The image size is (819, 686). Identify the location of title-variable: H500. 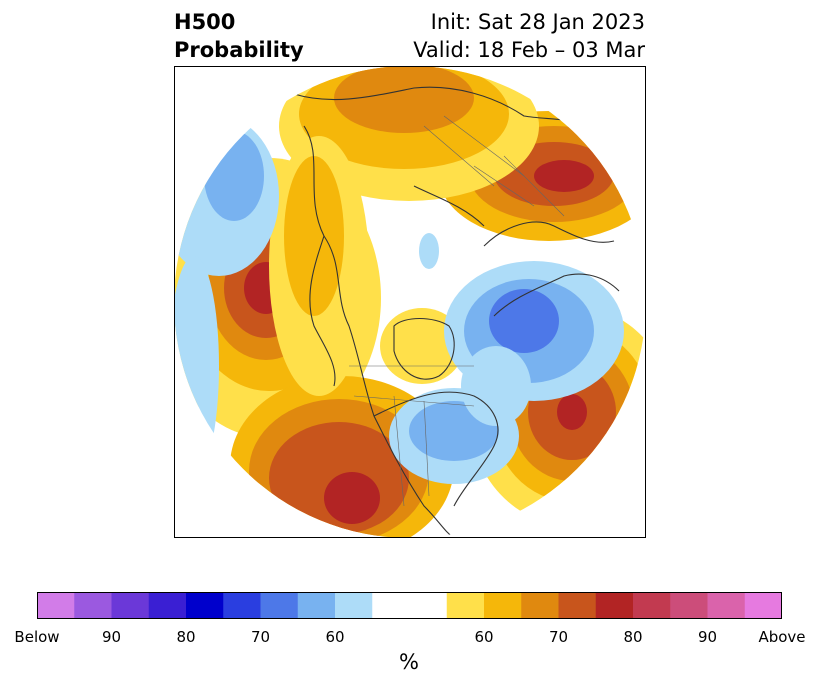
(205, 22).